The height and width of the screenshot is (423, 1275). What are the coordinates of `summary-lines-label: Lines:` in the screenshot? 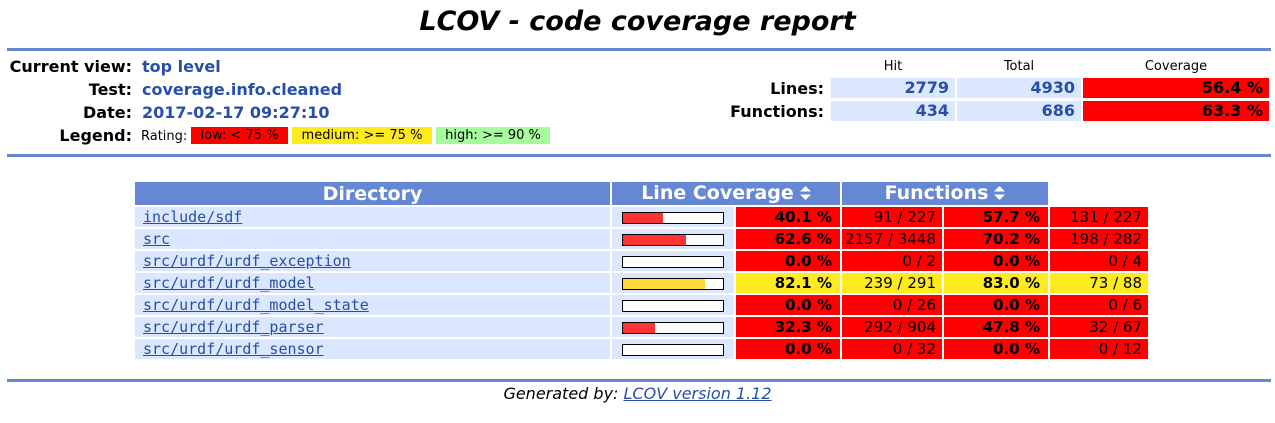 It's located at (797, 88).